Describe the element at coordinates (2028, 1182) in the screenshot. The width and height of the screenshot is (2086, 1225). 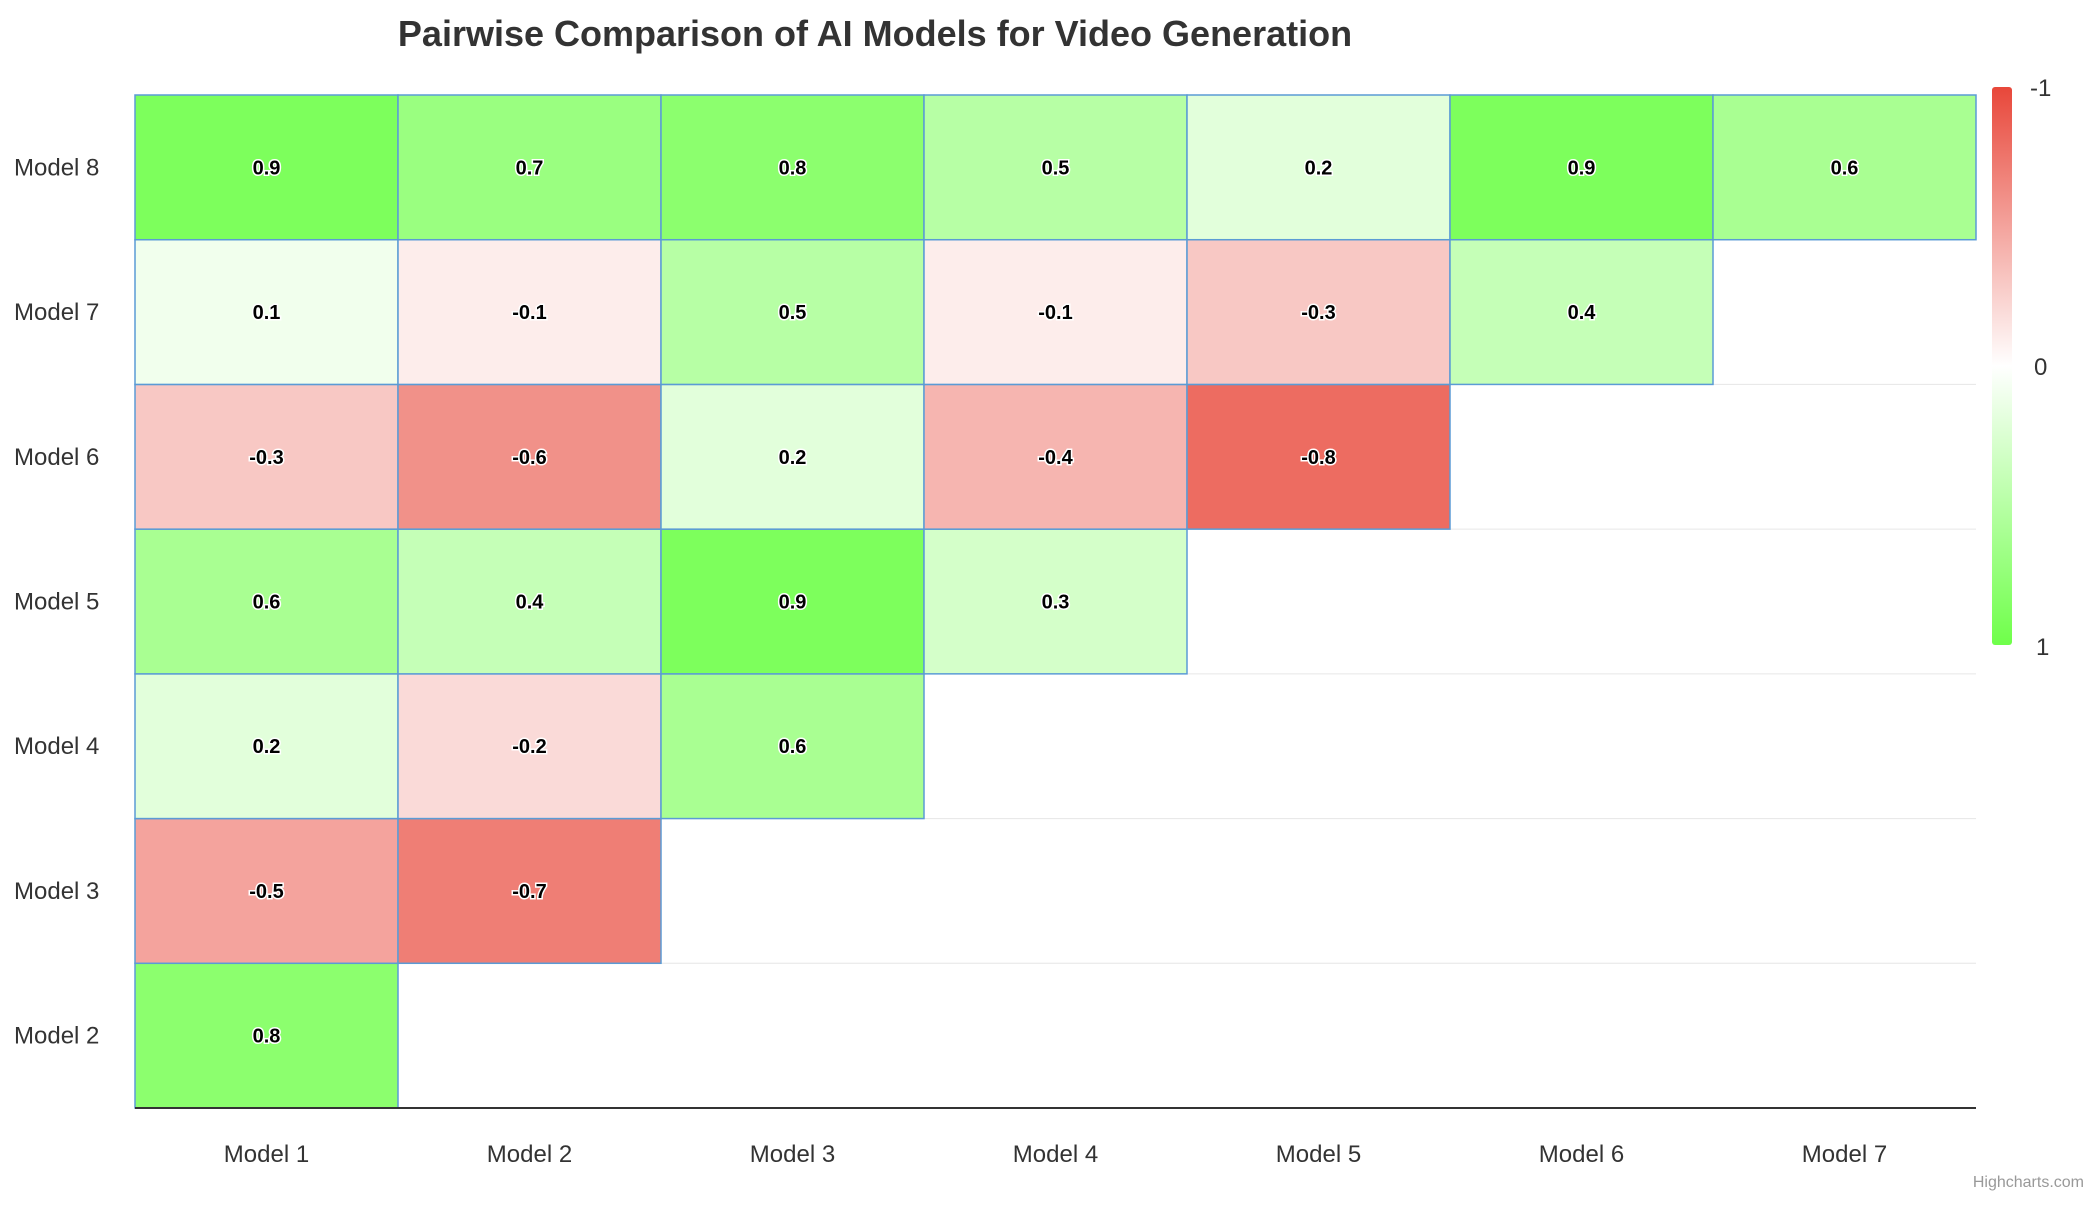
I see `credit-text: Highcharts.com` at that location.